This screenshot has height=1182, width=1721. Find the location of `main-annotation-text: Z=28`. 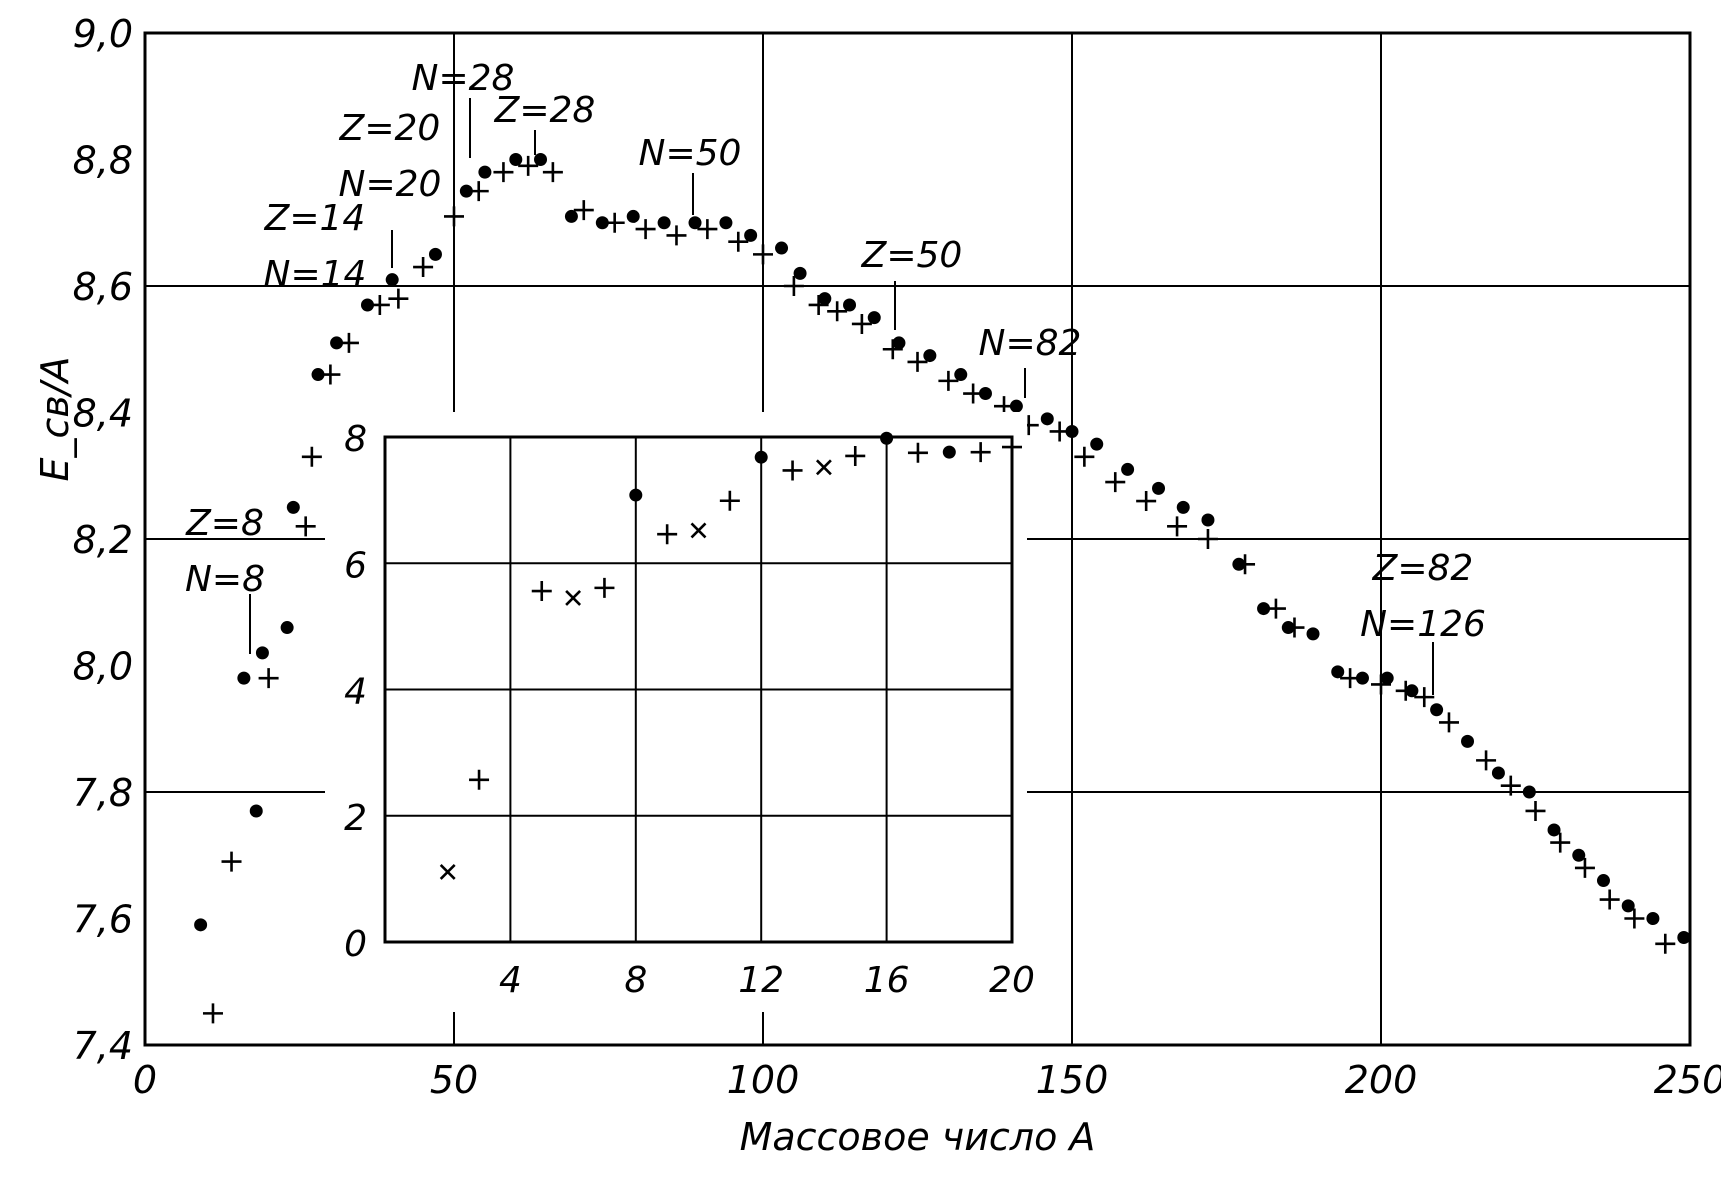

main-annotation-text: Z=28 is located at coordinates (545, 110).